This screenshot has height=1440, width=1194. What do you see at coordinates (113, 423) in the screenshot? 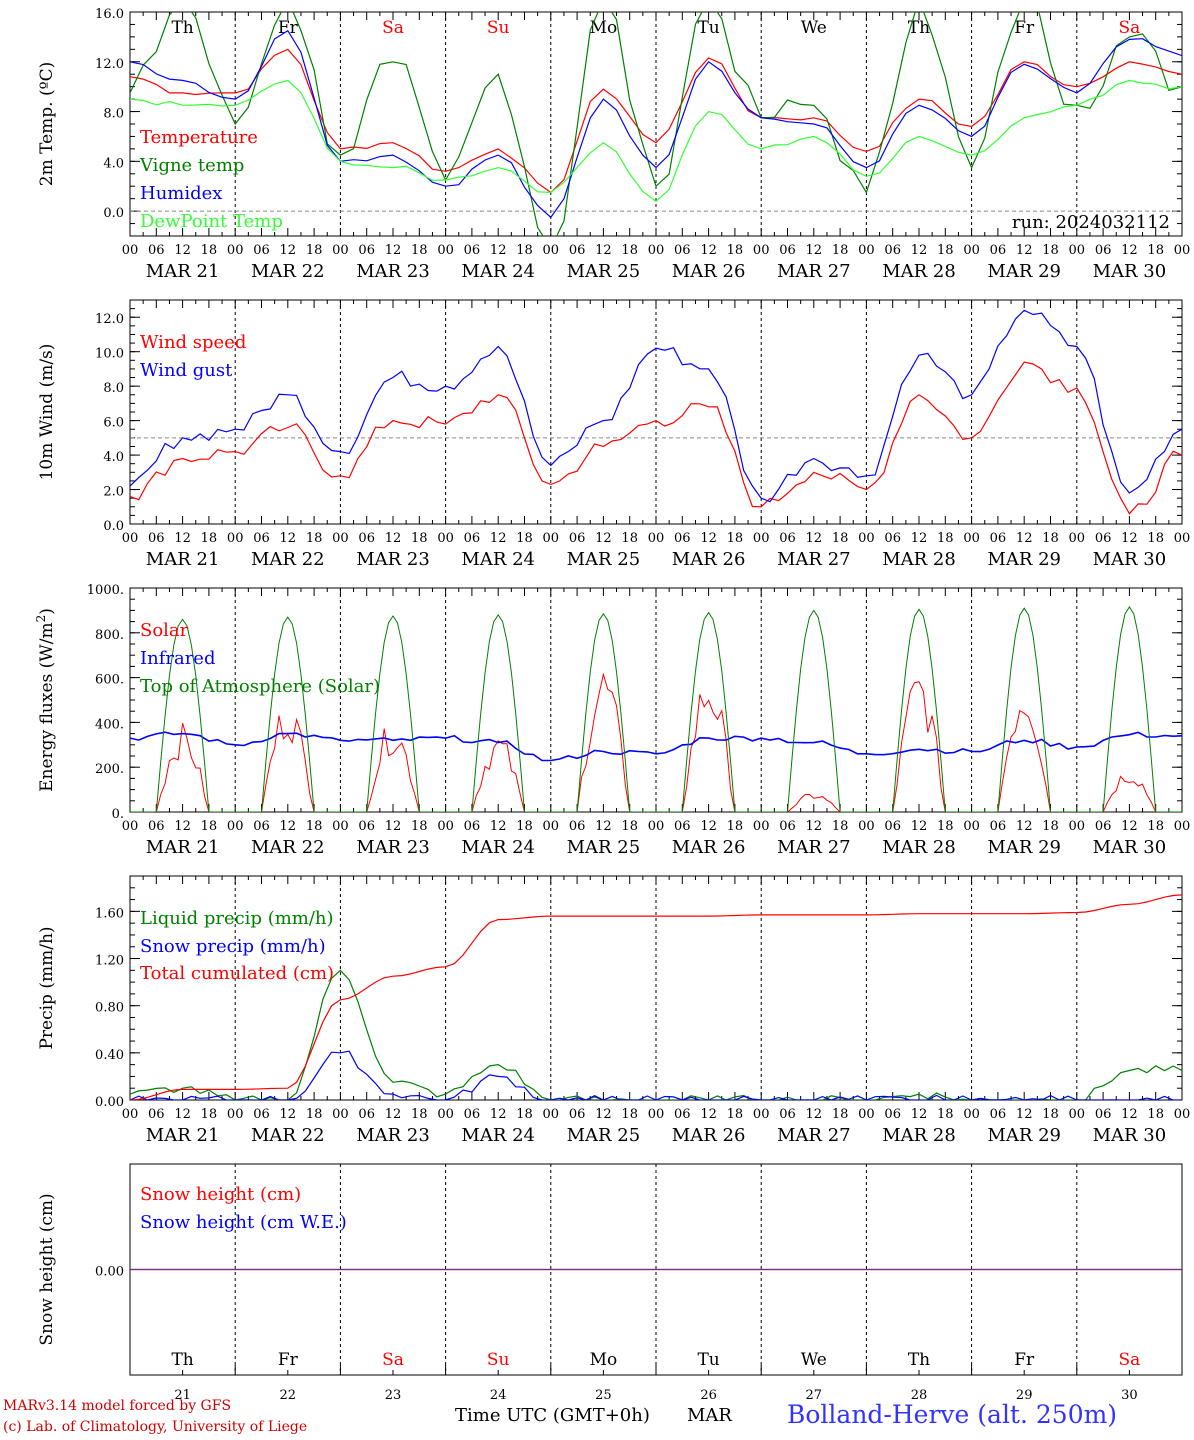
I see `y-tick-label: 6.0` at bounding box center [113, 423].